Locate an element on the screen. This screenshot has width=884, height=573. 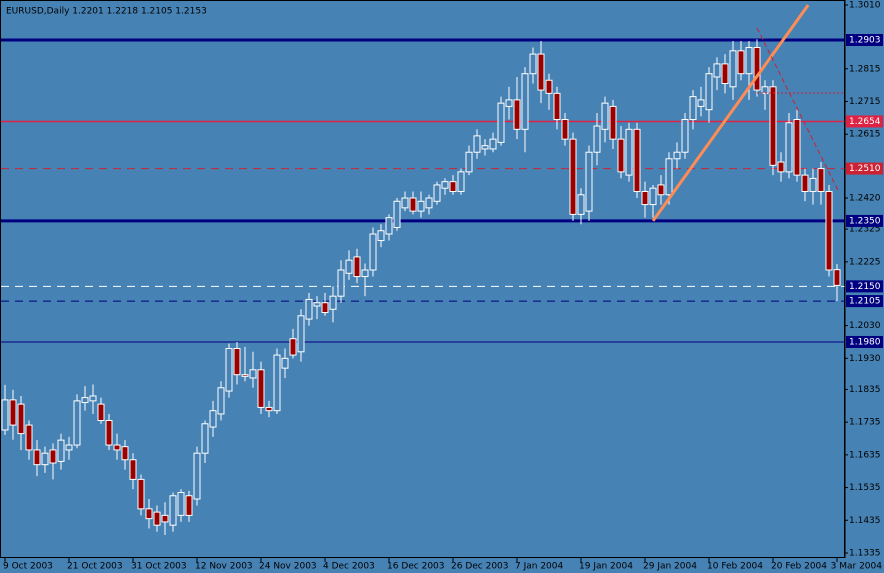
level-label: 1.2903 is located at coordinates (865, 41).